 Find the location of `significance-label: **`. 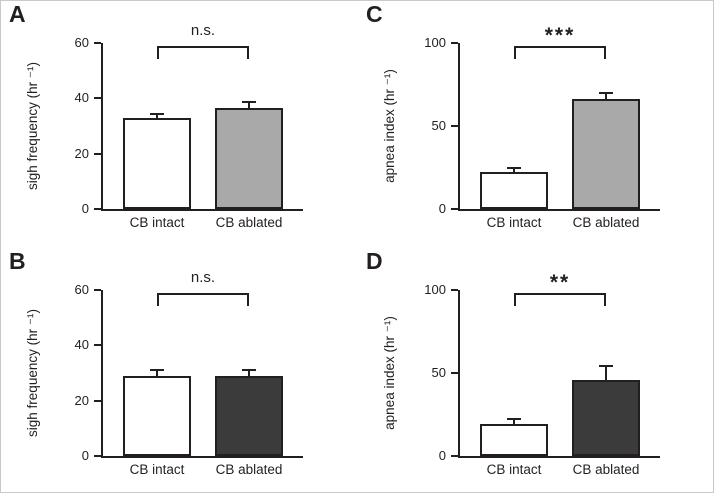

significance-label: ** is located at coordinates (560, 282).